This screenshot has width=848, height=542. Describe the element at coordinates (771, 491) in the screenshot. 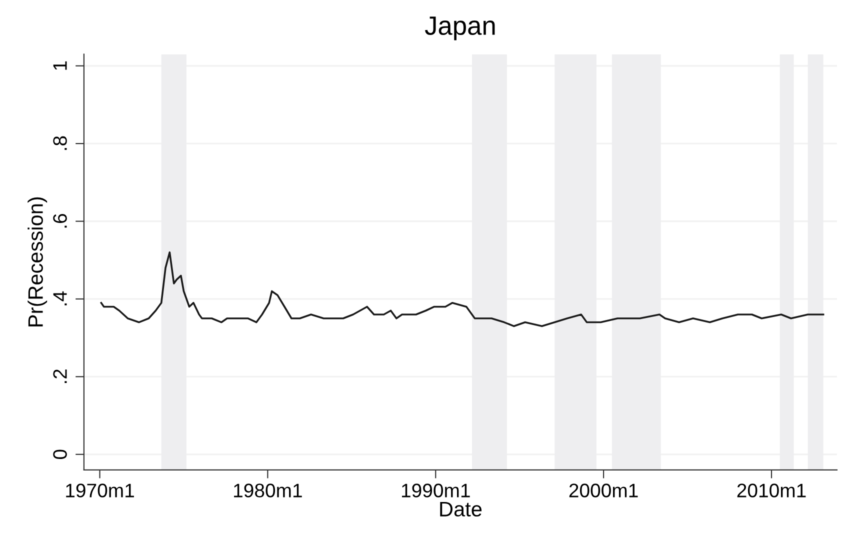

I see `x-tick-label: 2010m1` at that location.